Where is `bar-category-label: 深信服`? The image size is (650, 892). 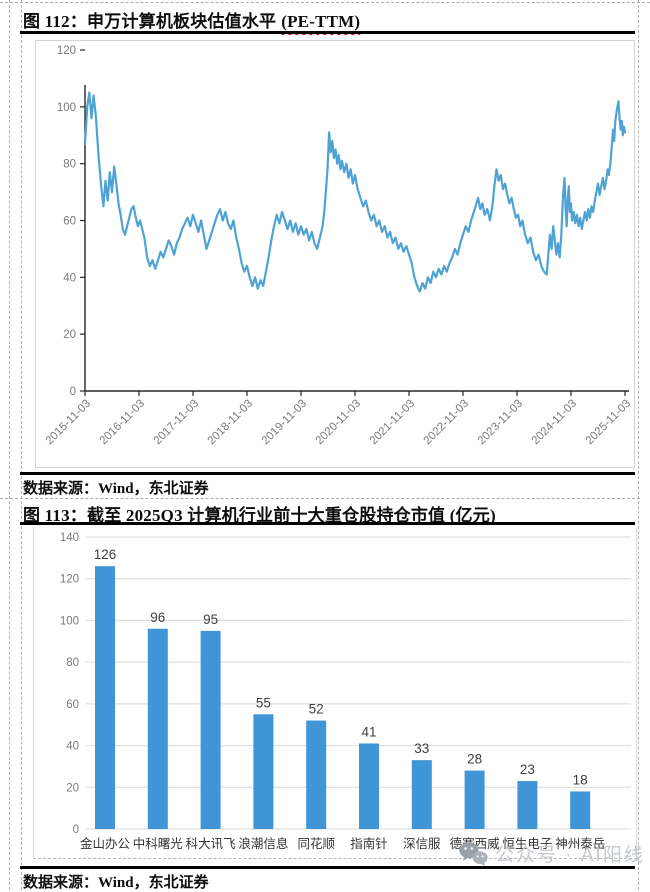 bar-category-label: 深信服 is located at coordinates (422, 844).